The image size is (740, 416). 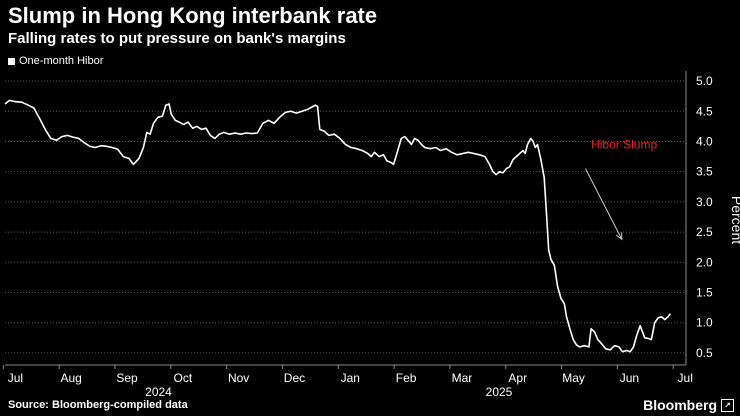 I want to click on x-tick-label: Nov, so click(x=238, y=378).